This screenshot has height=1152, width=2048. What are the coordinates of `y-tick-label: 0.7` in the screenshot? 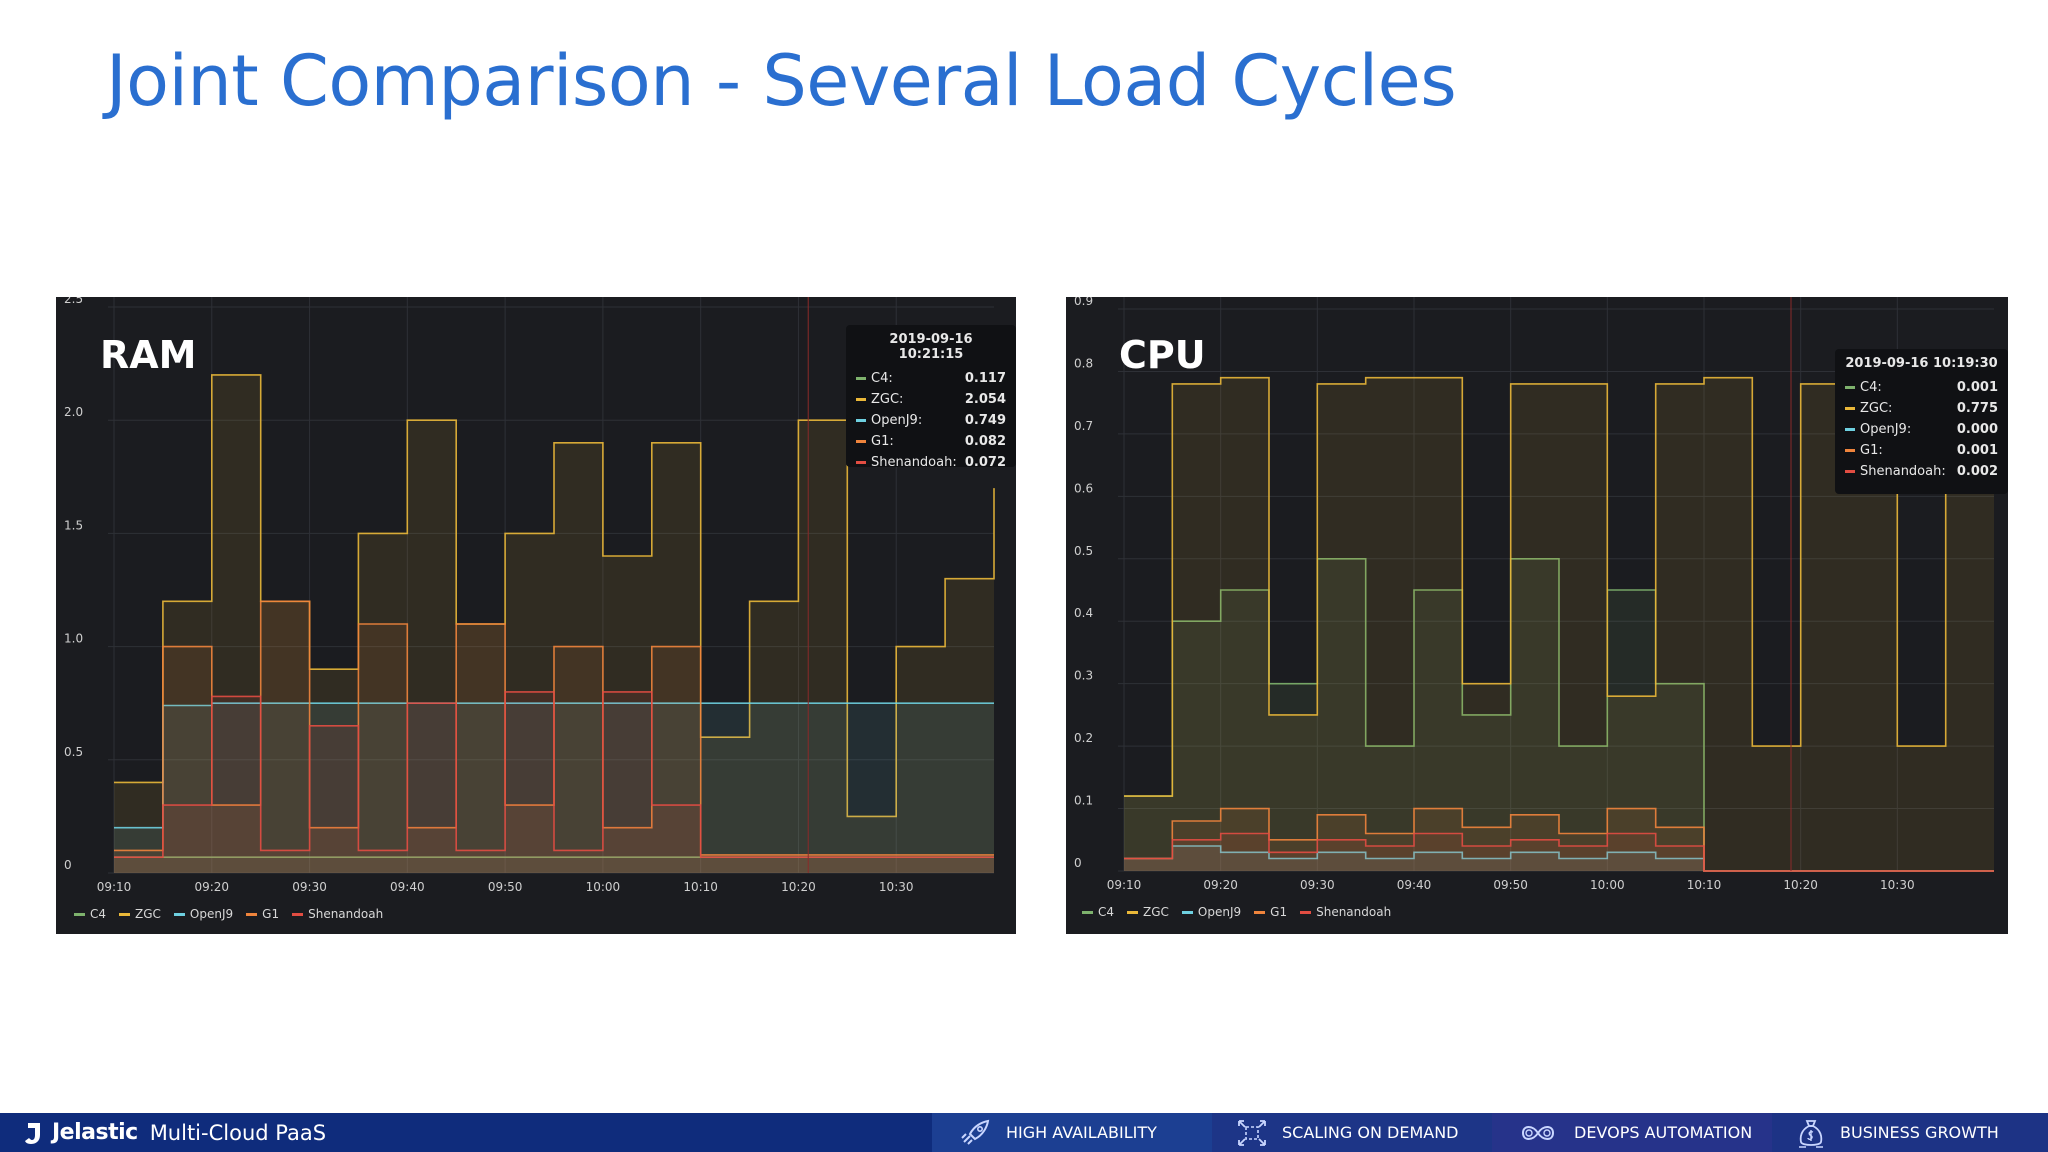 It's located at (1083, 426).